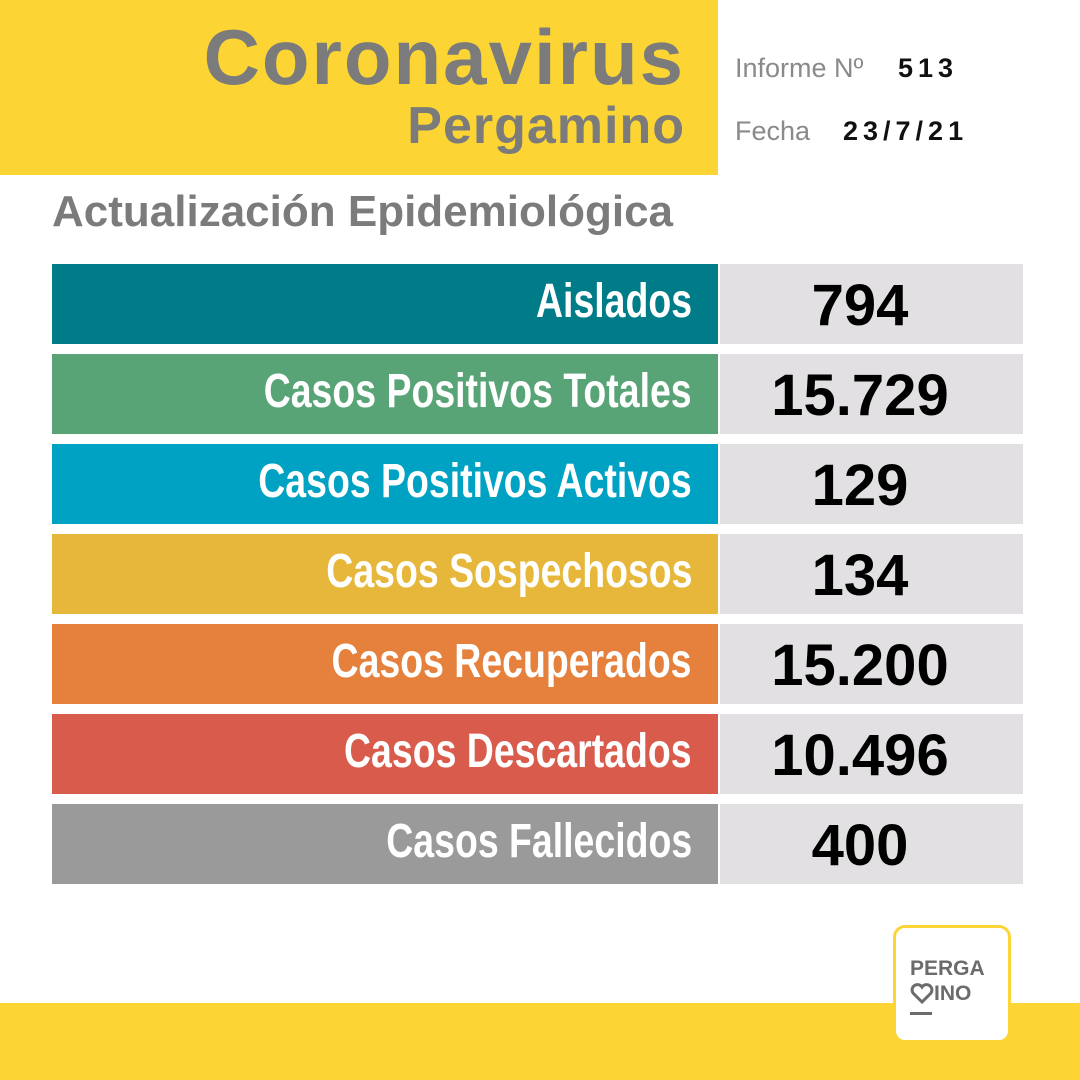 The height and width of the screenshot is (1080, 1080). Describe the element at coordinates (518, 751) in the screenshot. I see `row-label: Casos Descartados` at that location.